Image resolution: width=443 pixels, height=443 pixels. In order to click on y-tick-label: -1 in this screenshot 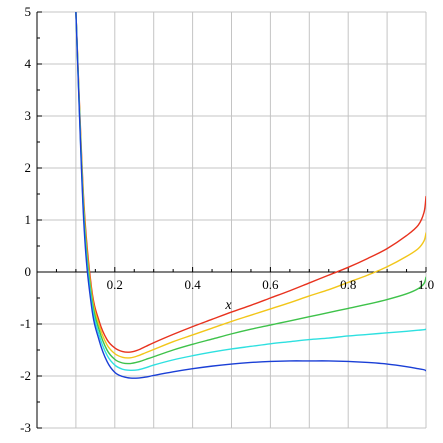, I will do `click(25, 323)`.